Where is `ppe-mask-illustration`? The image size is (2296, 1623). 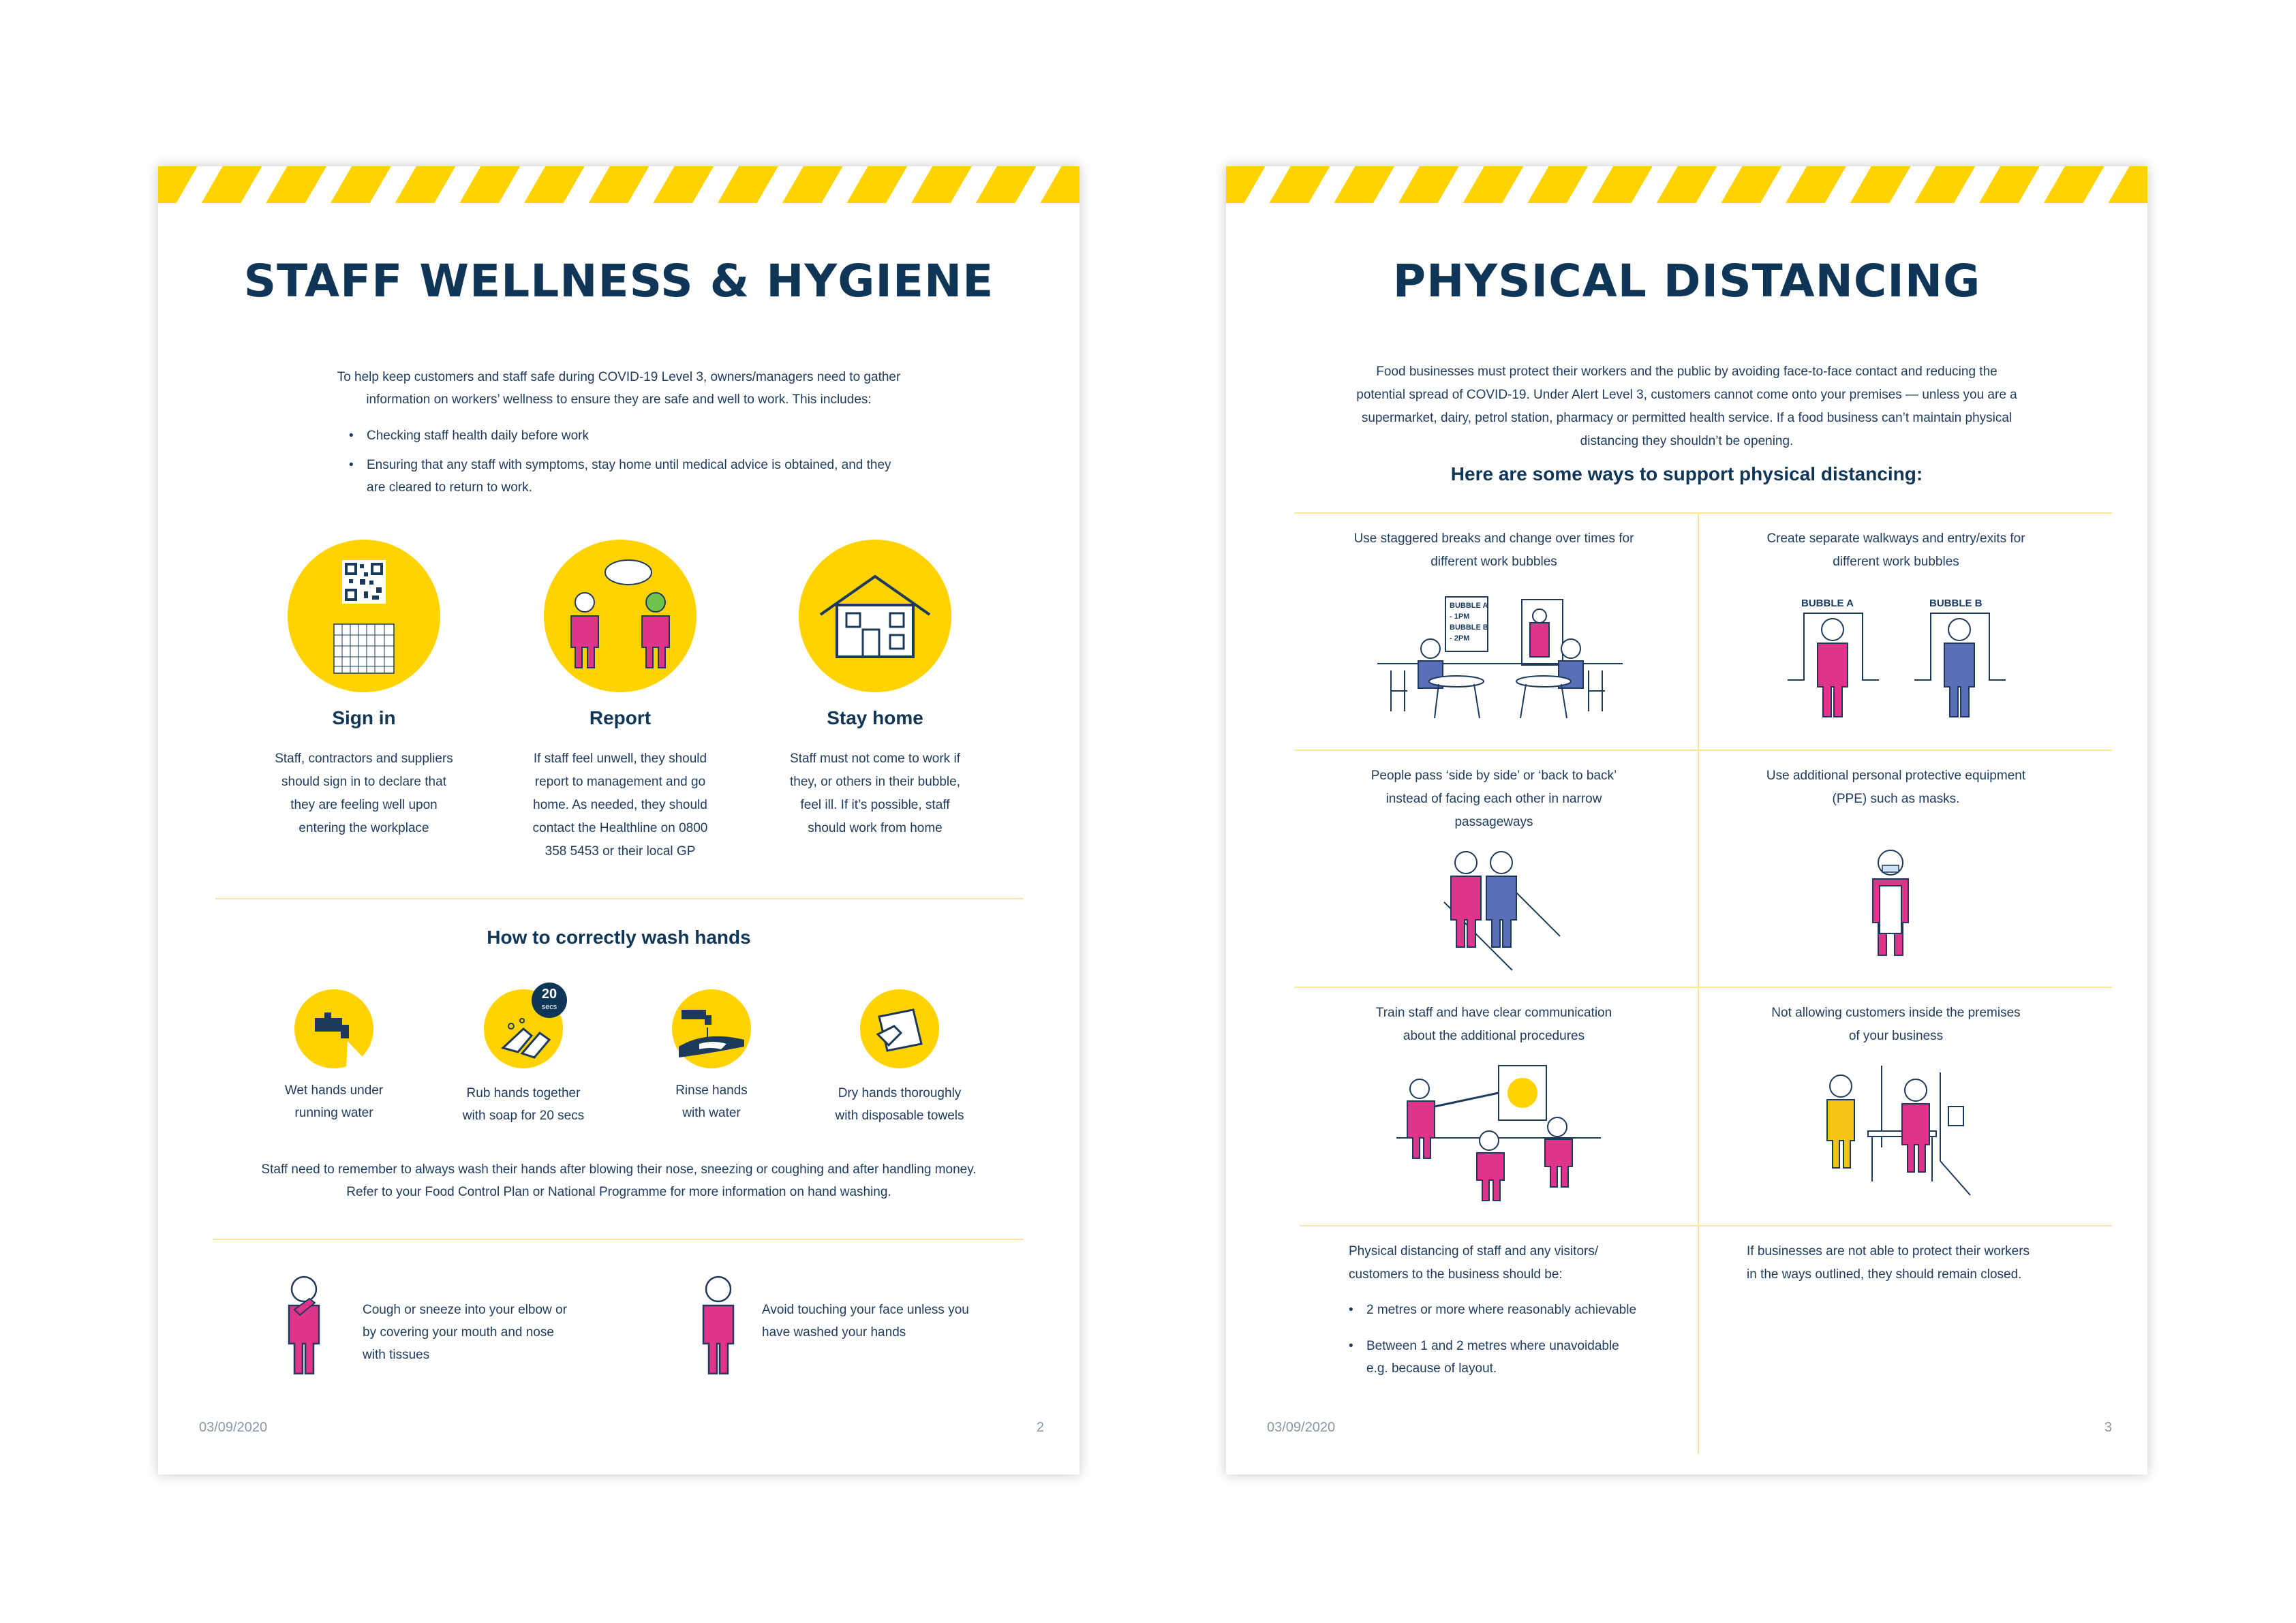 ppe-mask-illustration is located at coordinates (1890, 903).